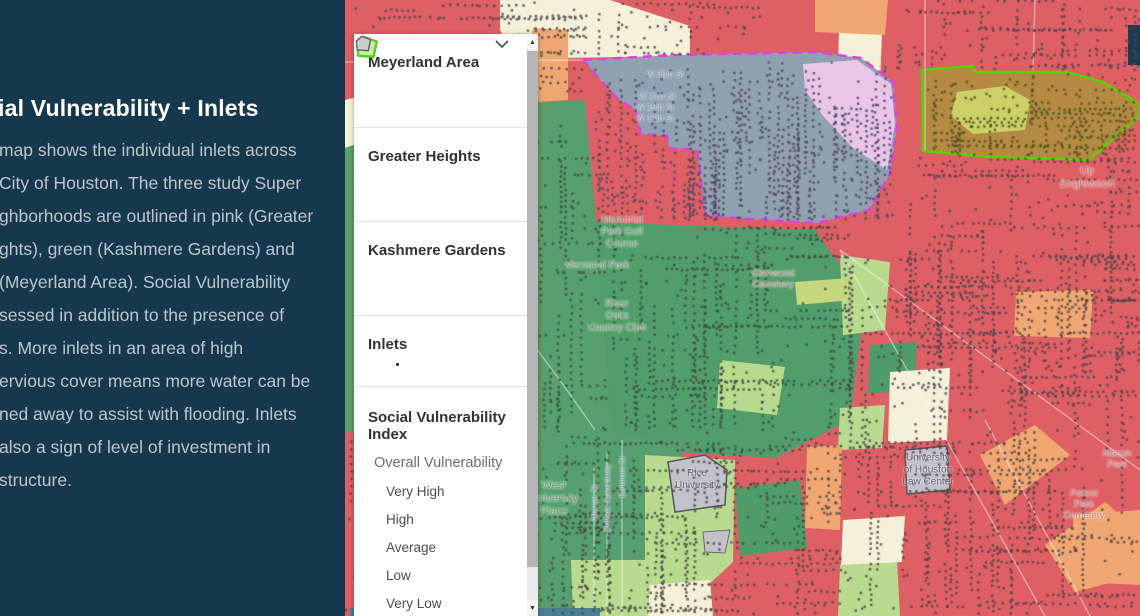  What do you see at coordinates (122, 348) in the screenshot?
I see `story-paragraph-line: s. More inlets in an area of high` at bounding box center [122, 348].